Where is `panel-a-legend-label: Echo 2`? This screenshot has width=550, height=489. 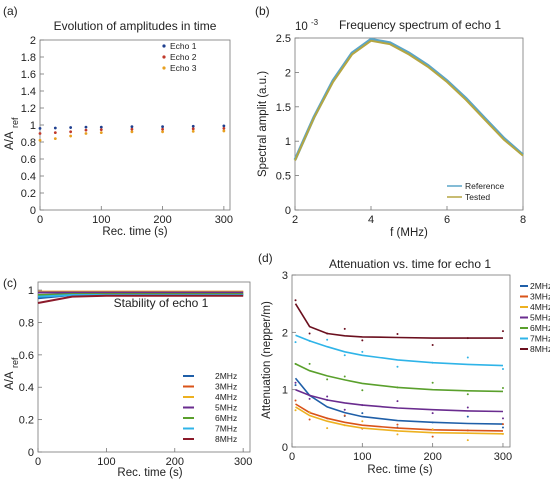
panel-a-legend-label: Echo 2 is located at coordinates (183, 57).